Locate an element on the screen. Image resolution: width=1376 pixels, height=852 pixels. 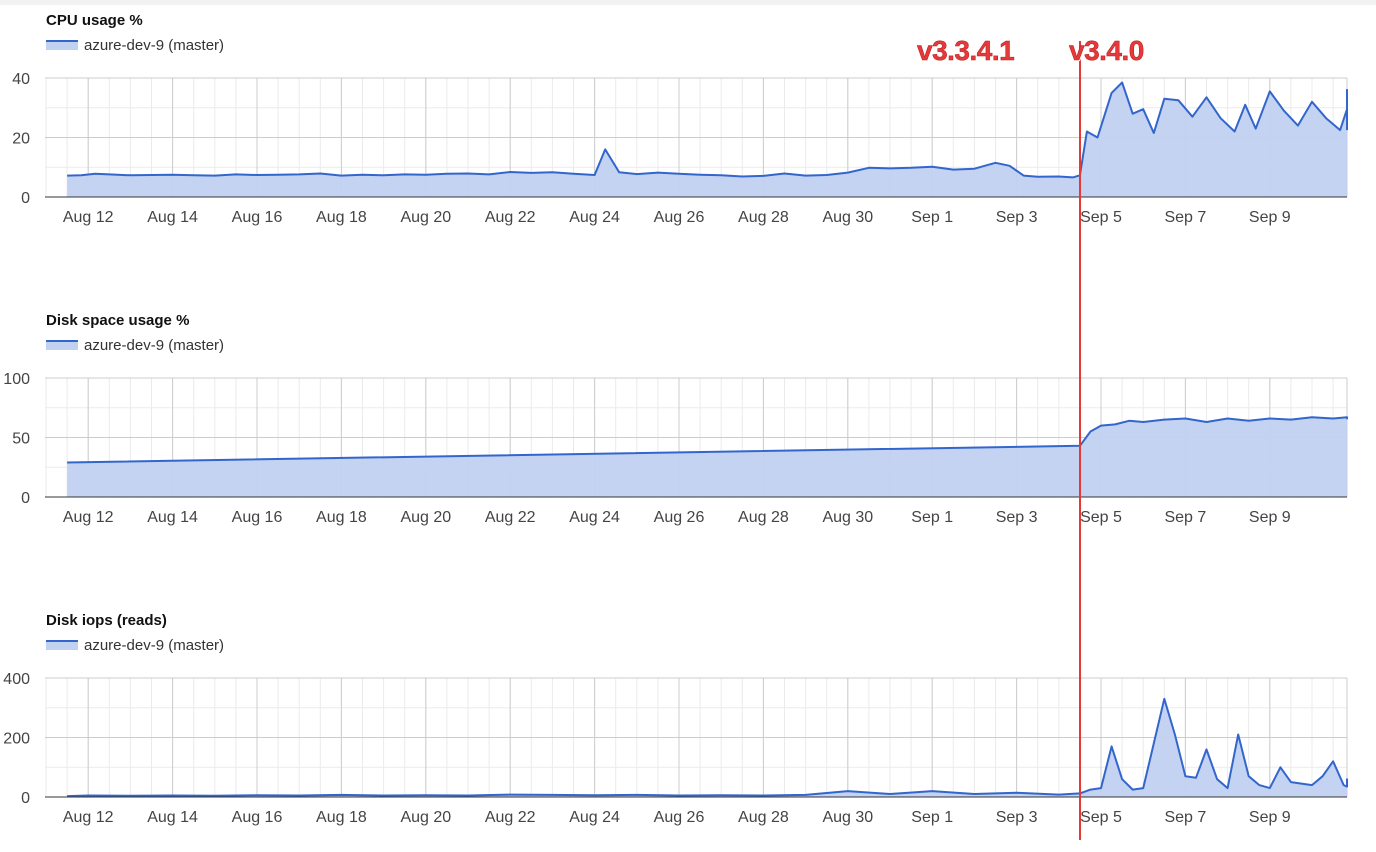
y-tick-label: 50 is located at coordinates (21, 439).